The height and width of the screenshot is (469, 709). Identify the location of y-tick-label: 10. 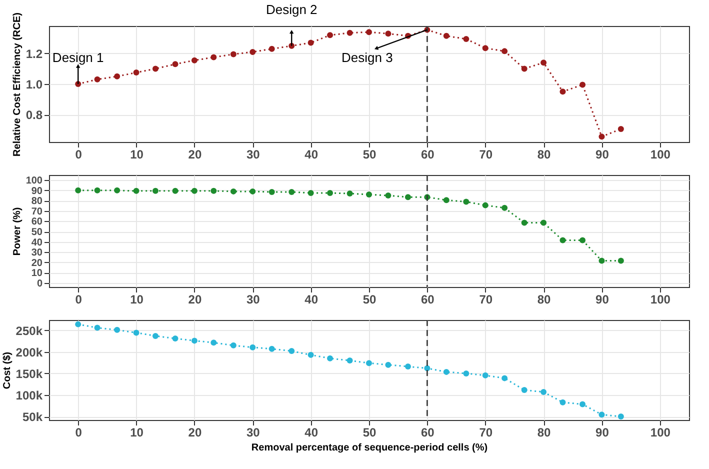
(37, 274).